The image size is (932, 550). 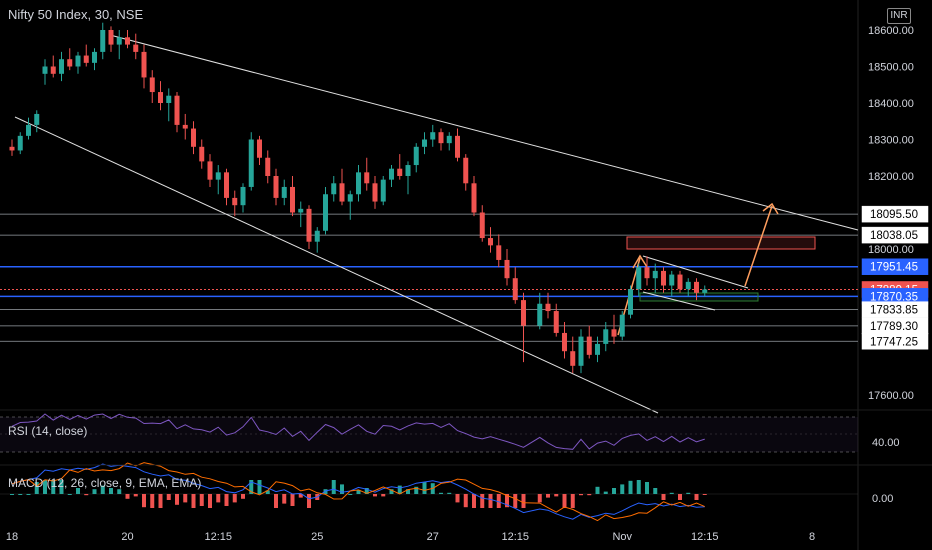 I want to click on x-tick-label: 12:15, so click(x=218, y=537).